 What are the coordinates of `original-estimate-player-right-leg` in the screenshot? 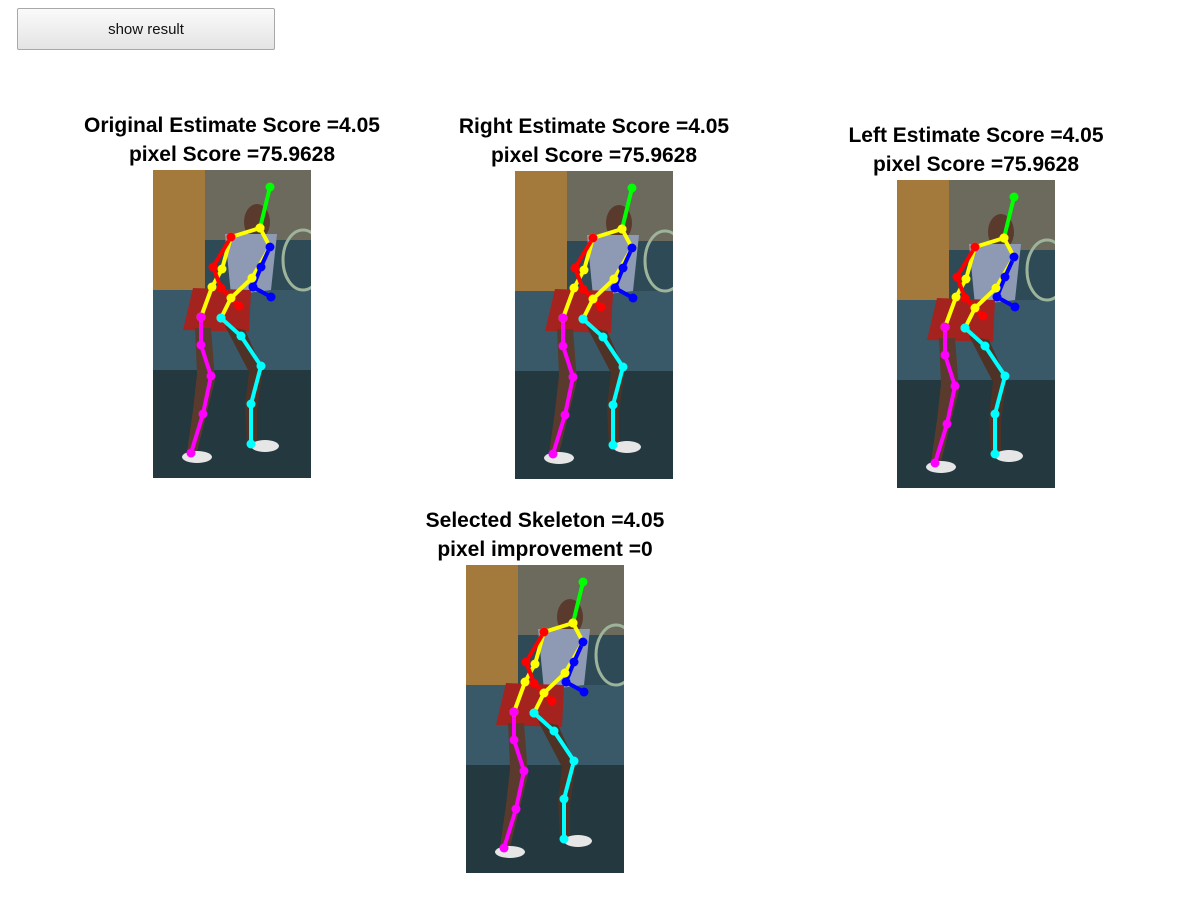 It's located at (201, 390).